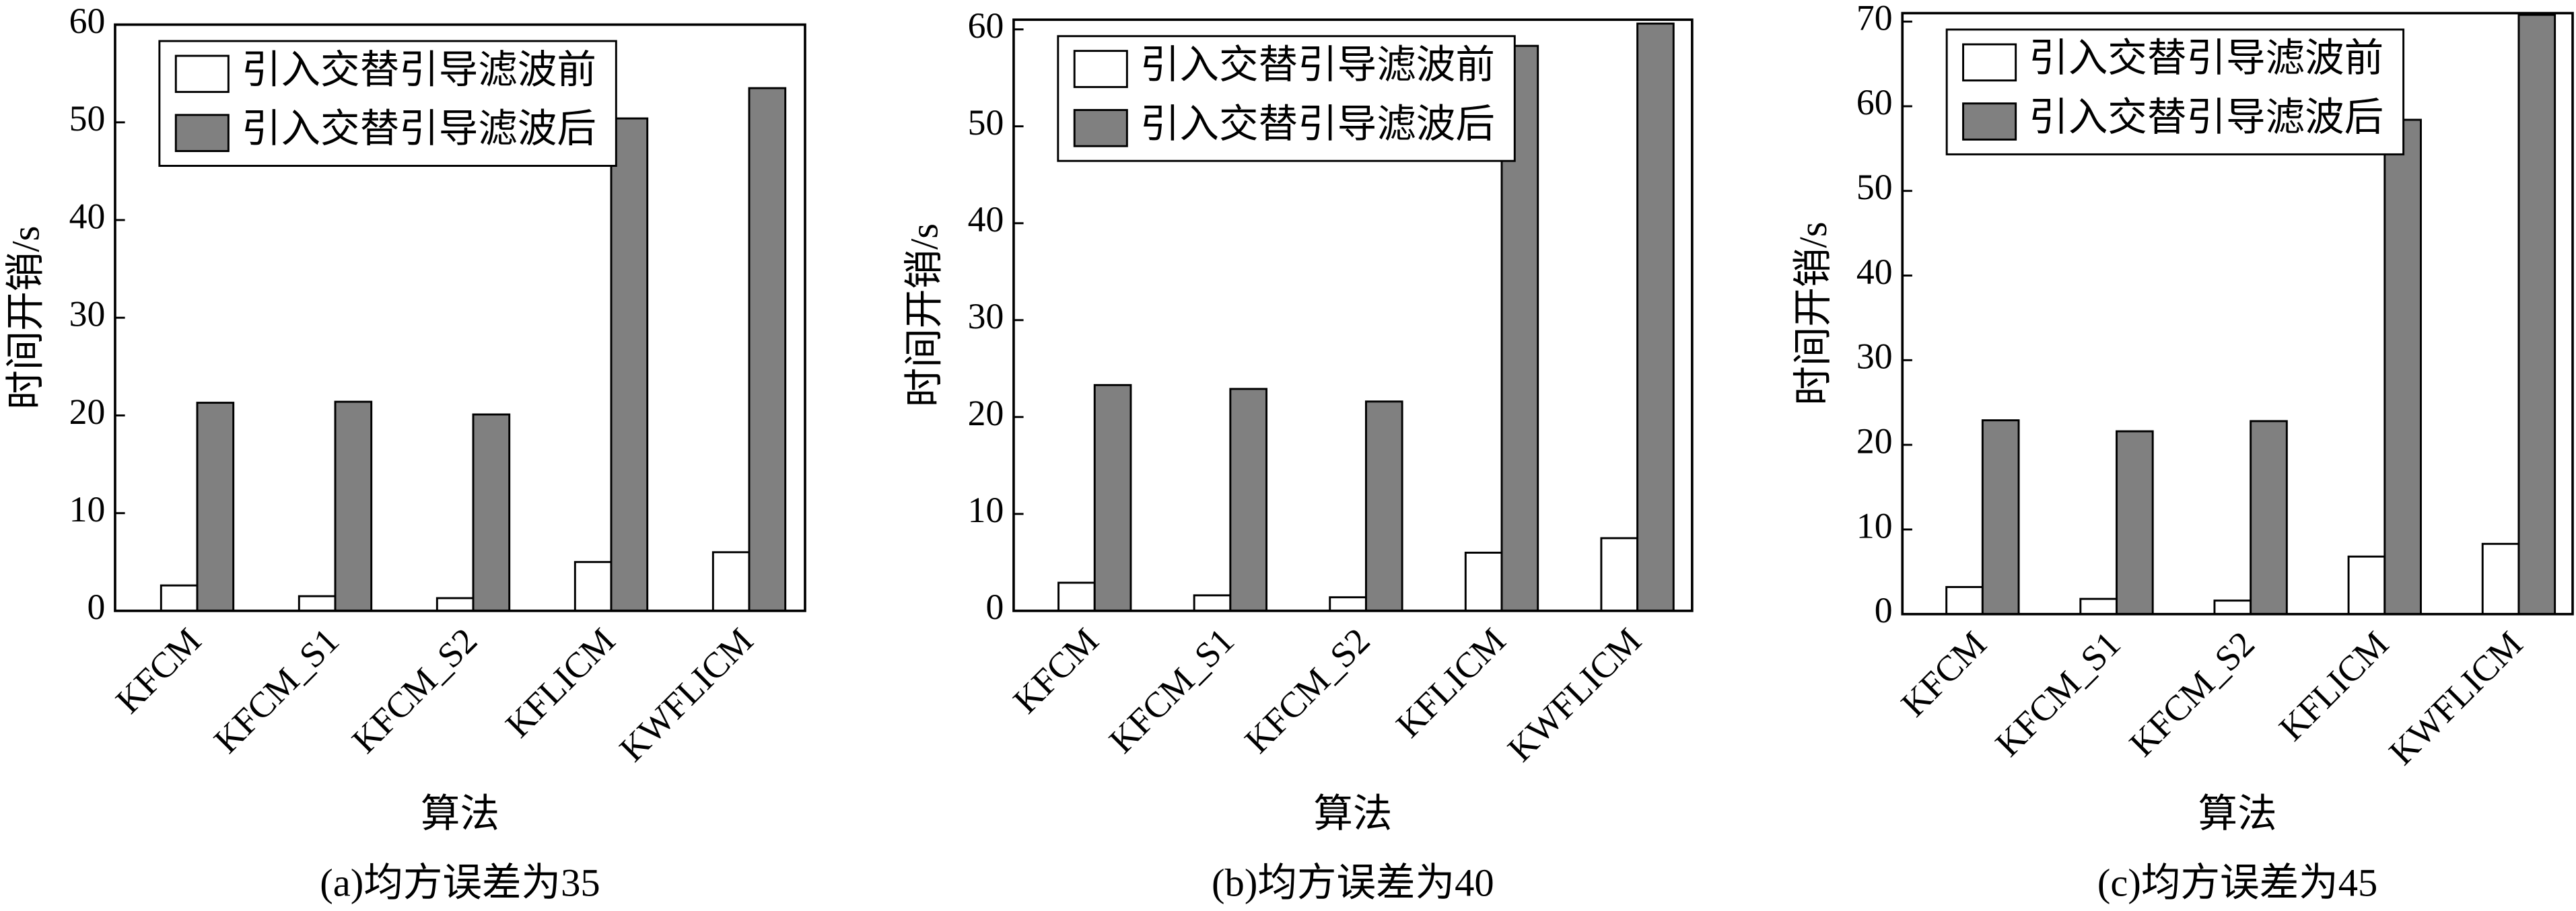  Describe the element at coordinates (1874, 19) in the screenshot. I see `y-tick-label: 70` at that location.